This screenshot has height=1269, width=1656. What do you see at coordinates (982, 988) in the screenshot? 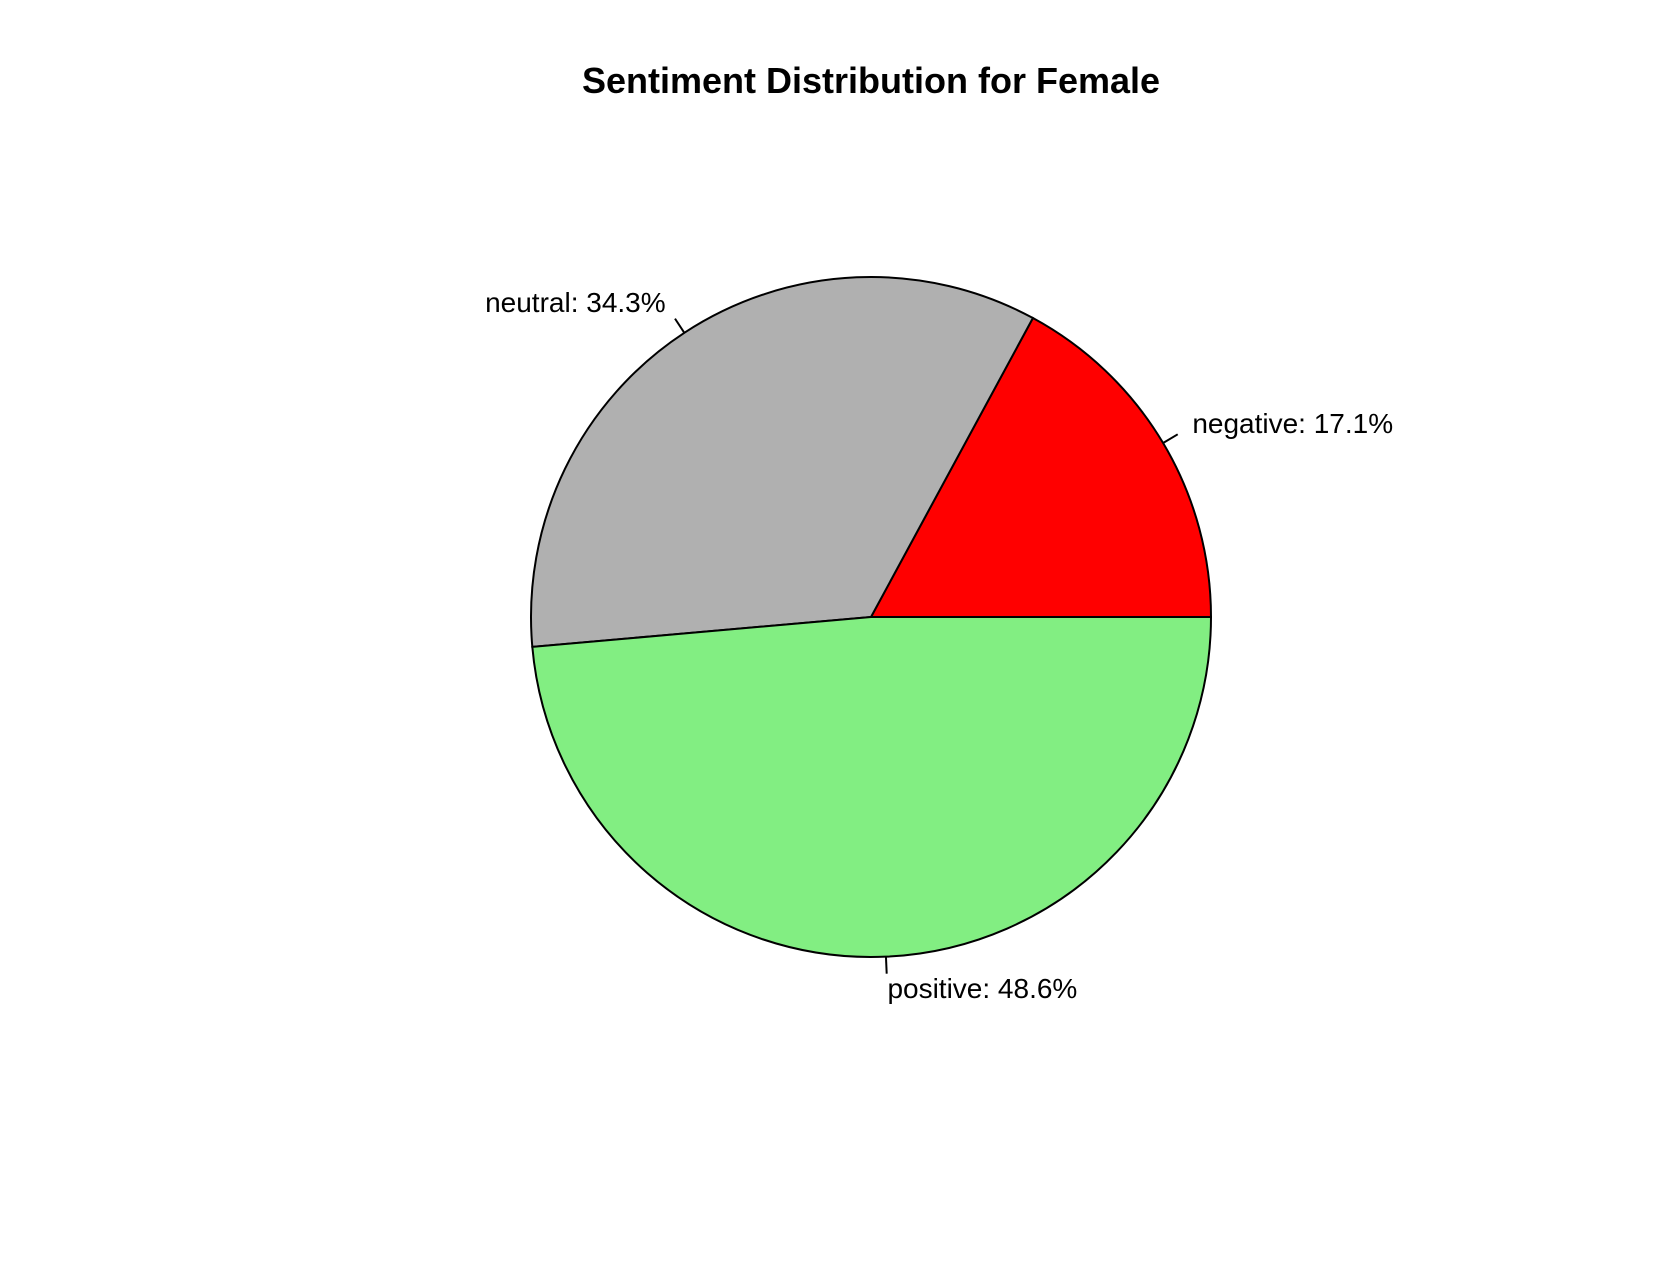
I see `slice-label-positive: positive: 48.6%` at bounding box center [982, 988].